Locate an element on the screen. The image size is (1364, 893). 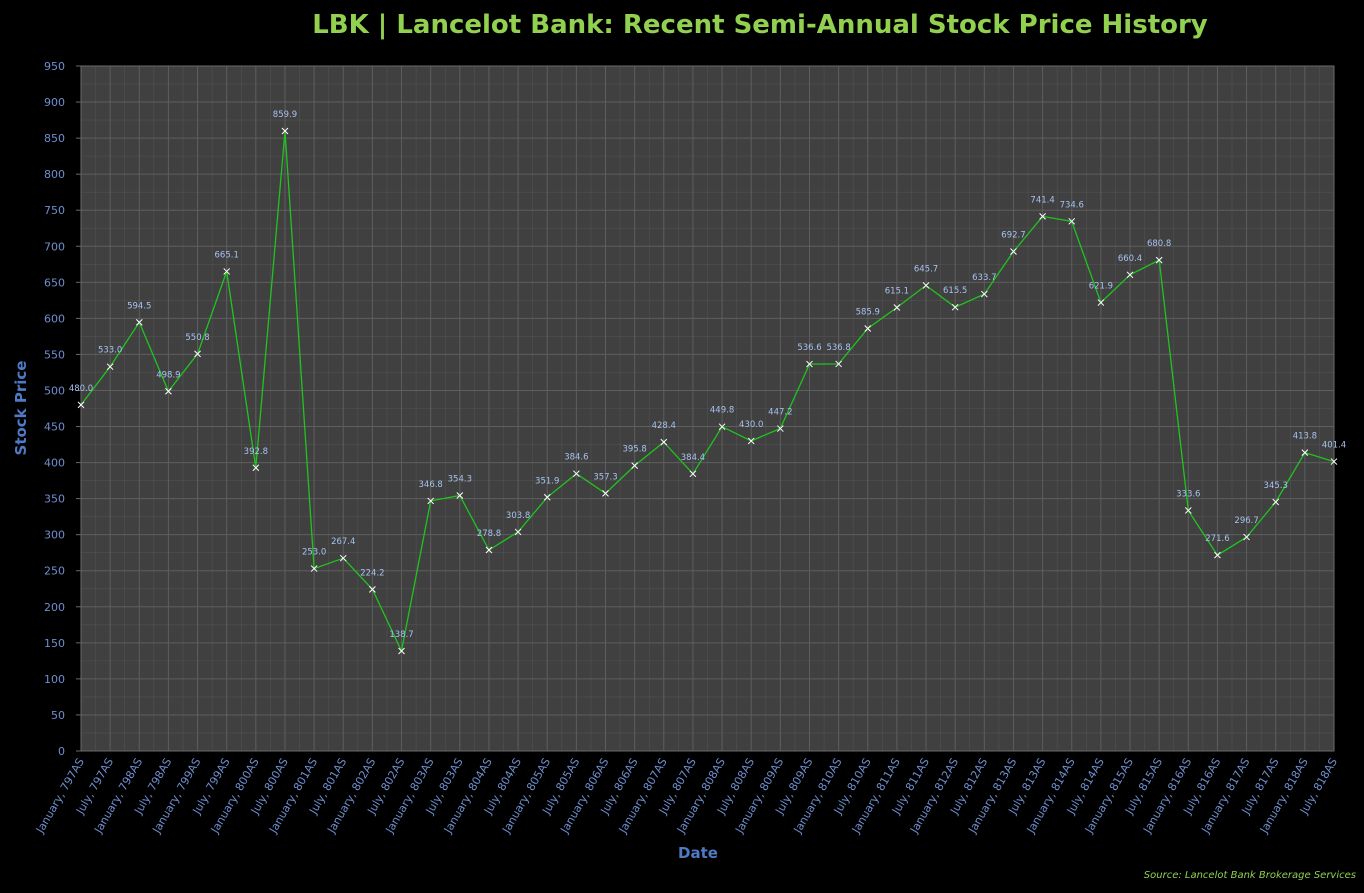
y-tick-label: 900 is located at coordinates (54, 102).